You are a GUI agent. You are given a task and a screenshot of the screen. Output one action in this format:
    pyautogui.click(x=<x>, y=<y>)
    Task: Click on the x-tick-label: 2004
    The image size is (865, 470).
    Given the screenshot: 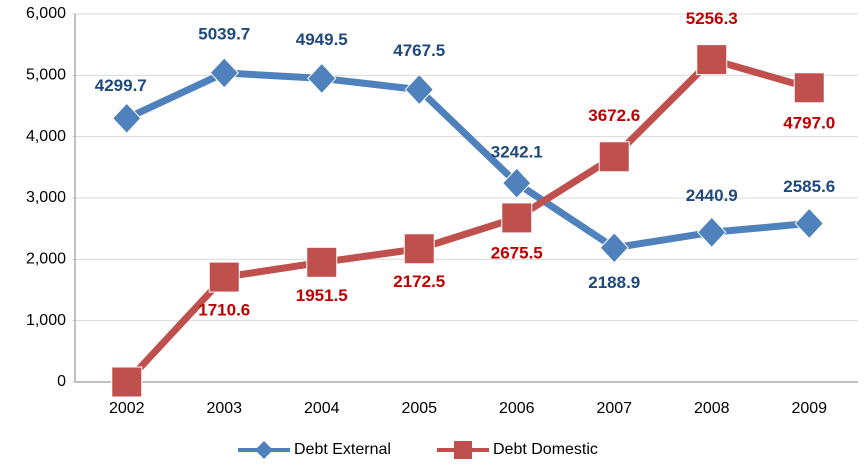 What is the action you would take?
    pyautogui.click(x=322, y=408)
    